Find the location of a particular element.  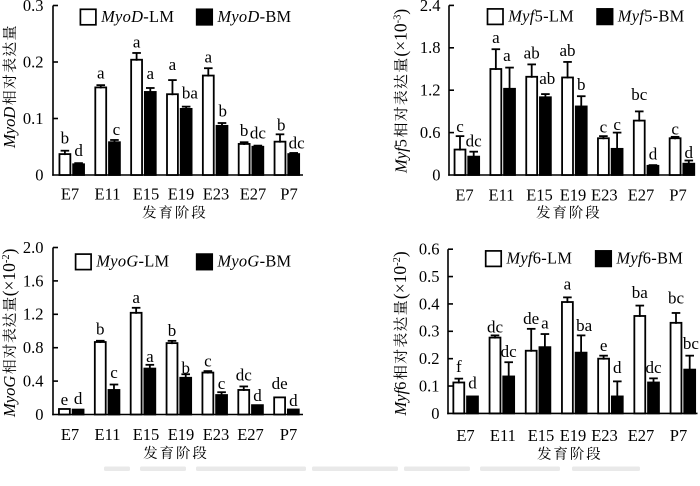

svg-text: 5 is located at coordinates (400, 143).